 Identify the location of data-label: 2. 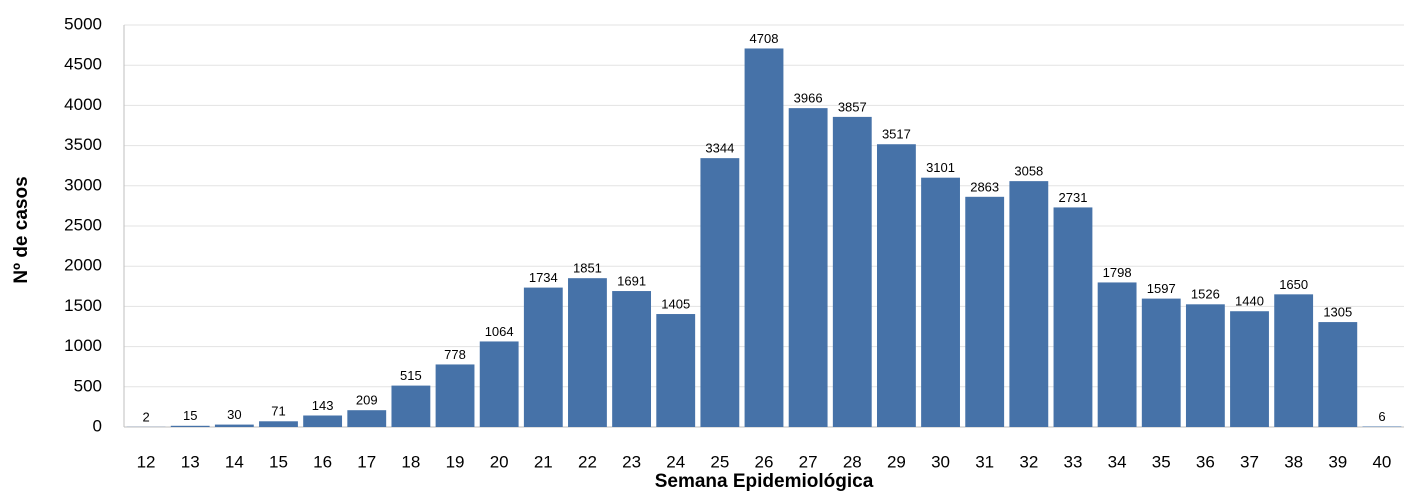
(145, 416).